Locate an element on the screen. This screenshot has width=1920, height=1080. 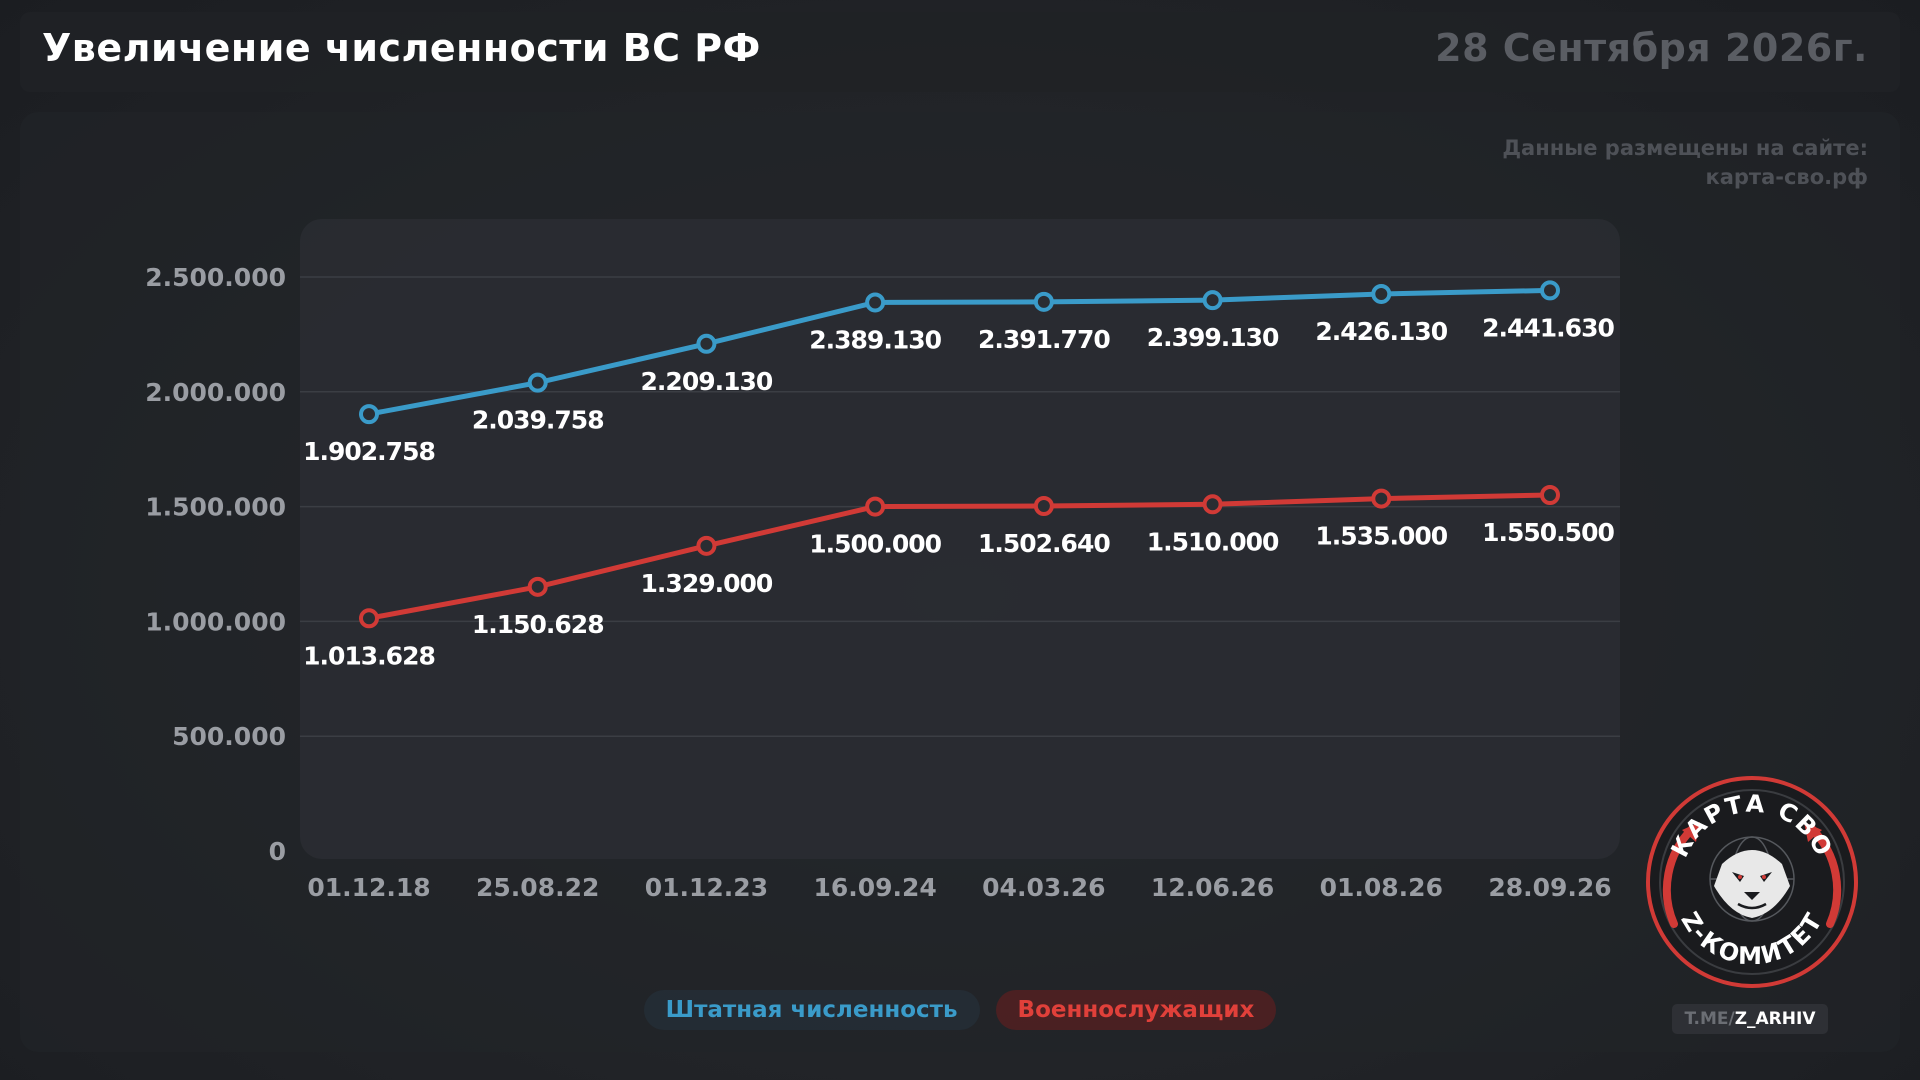
x-tick-label: 01.12.23 is located at coordinates (706, 887).